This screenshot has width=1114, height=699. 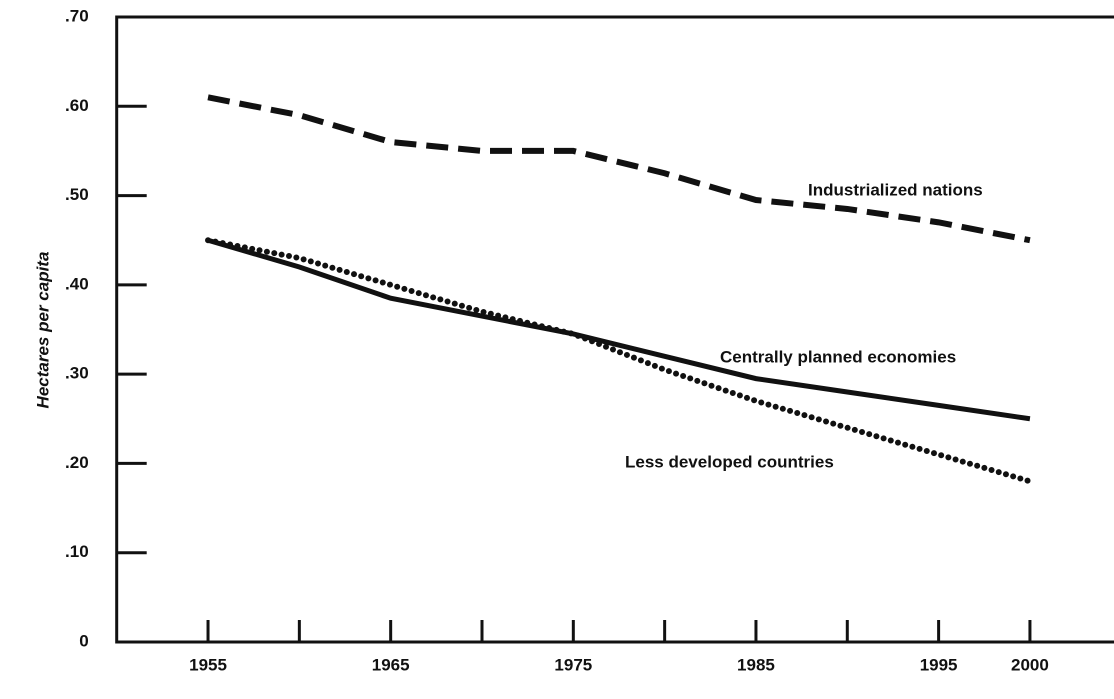 What do you see at coordinates (939, 664) in the screenshot?
I see `x-tick-label: 1995` at bounding box center [939, 664].